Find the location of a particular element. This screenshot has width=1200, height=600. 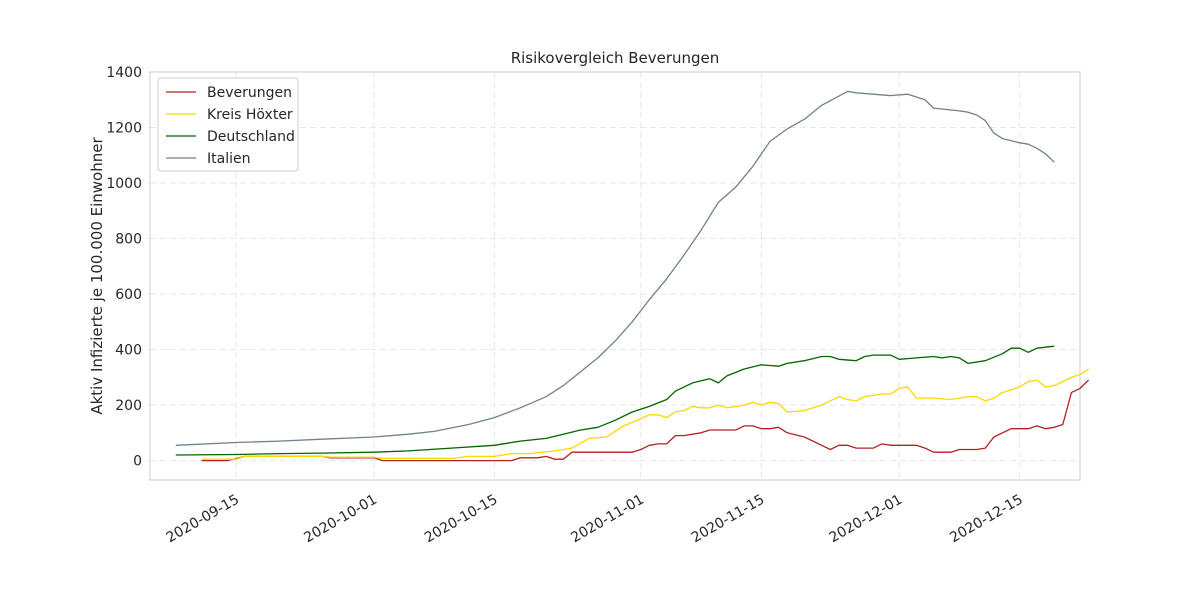

legend: Beverungen Kreis Höxter Deutschland Italien is located at coordinates (228, 124).